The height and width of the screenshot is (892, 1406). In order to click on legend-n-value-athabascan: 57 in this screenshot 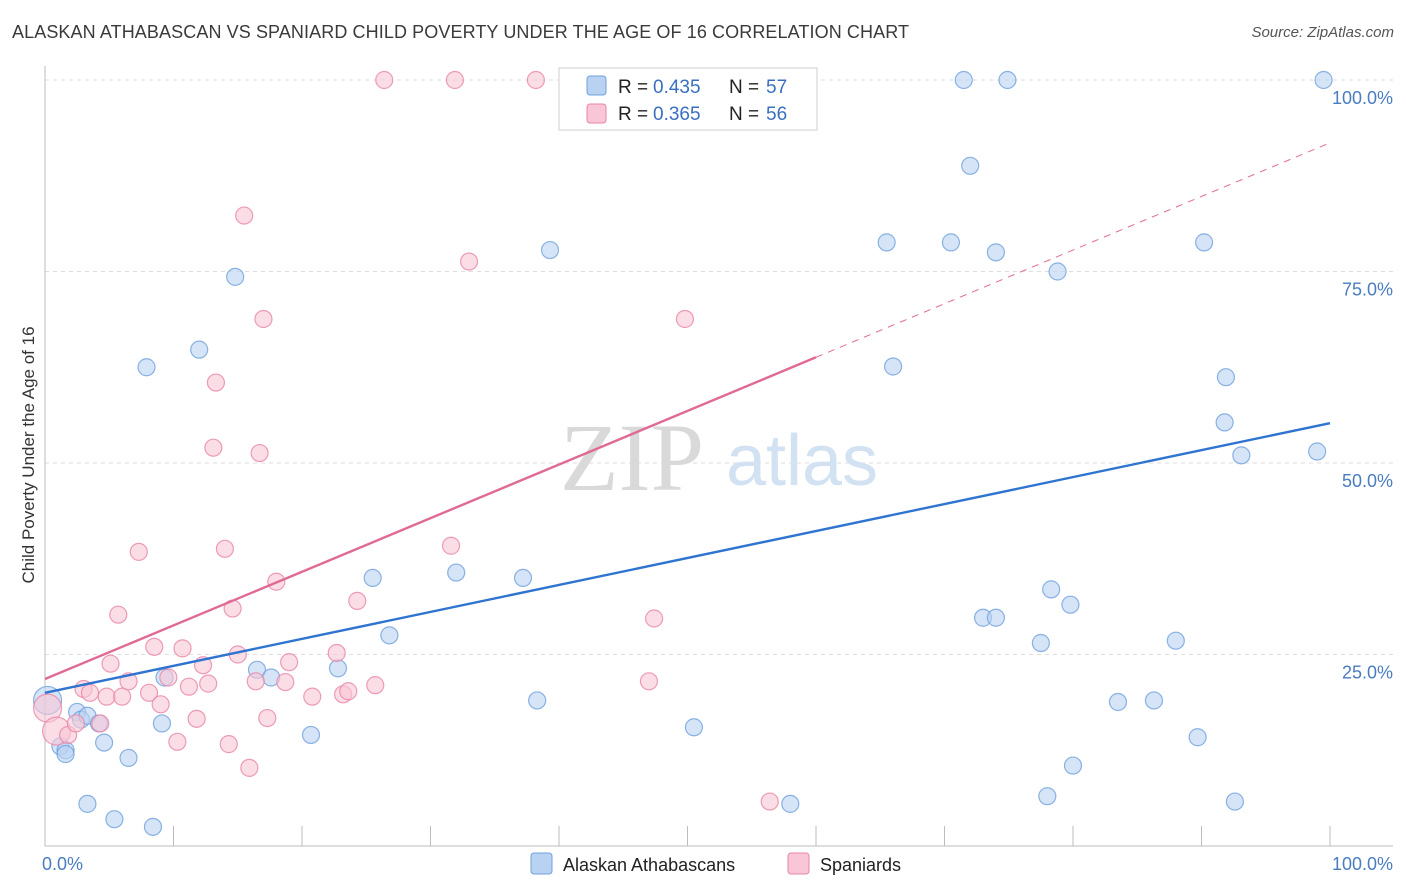, I will do `click(776, 87)`.